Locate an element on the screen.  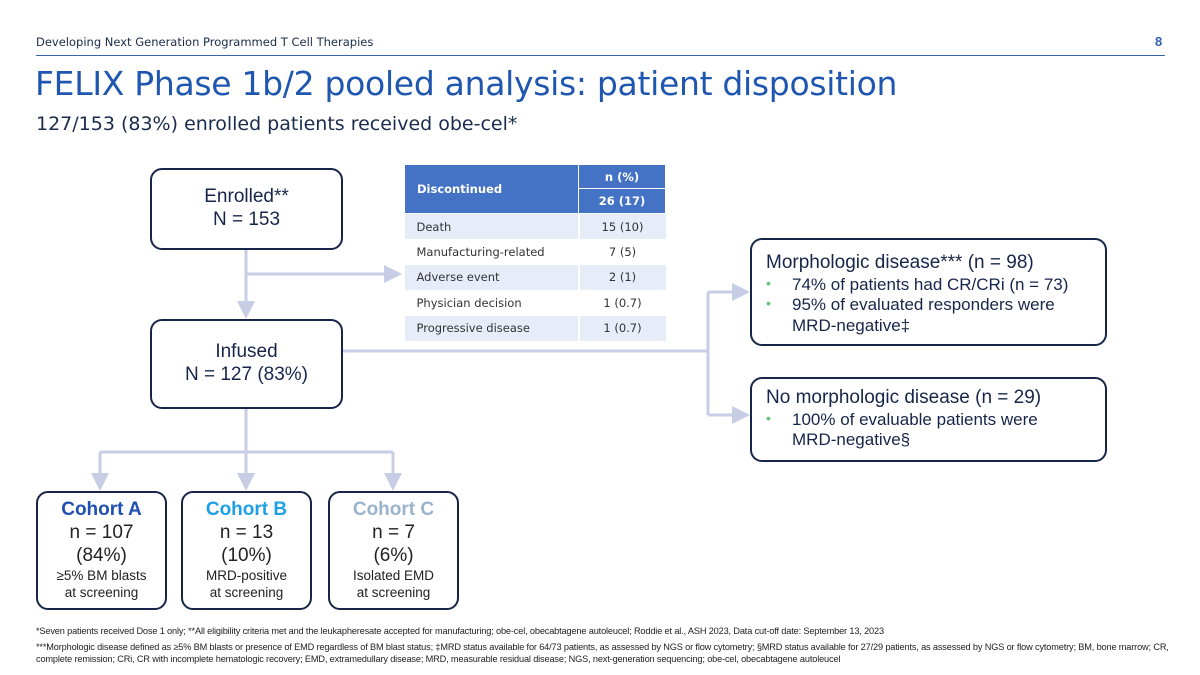
discontinued-total: 26 (17) is located at coordinates (622, 201).